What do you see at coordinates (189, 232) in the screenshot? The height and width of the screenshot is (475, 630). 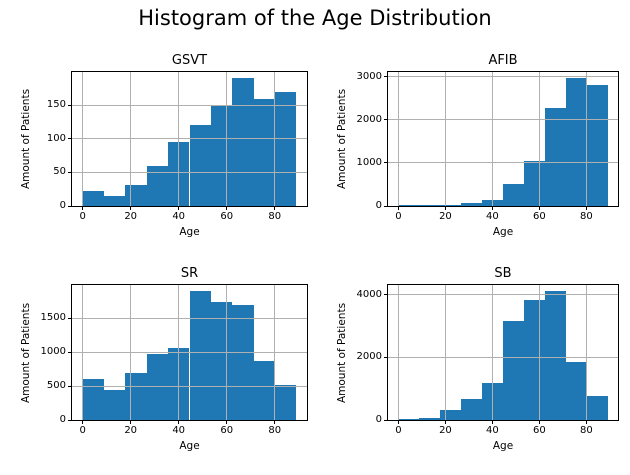 I see `subplot-gsvt-xlabel: Age` at bounding box center [189, 232].